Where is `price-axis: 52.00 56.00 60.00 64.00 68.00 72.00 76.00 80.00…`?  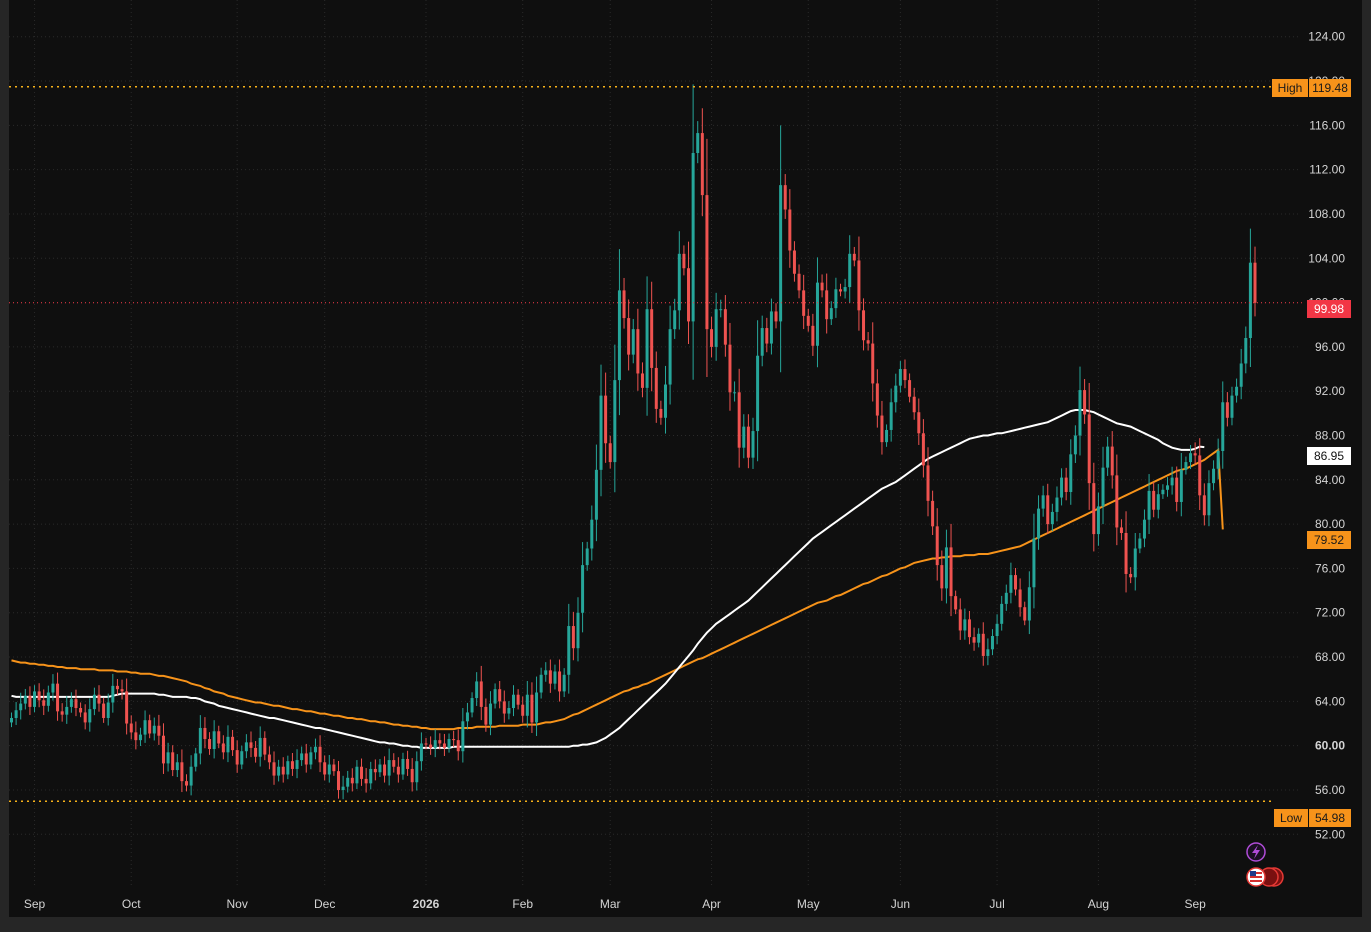
price-axis: 52.00 56.00 60.00 64.00 68.00 72.00 76.00 80.00… is located at coordinates (1326, 436).